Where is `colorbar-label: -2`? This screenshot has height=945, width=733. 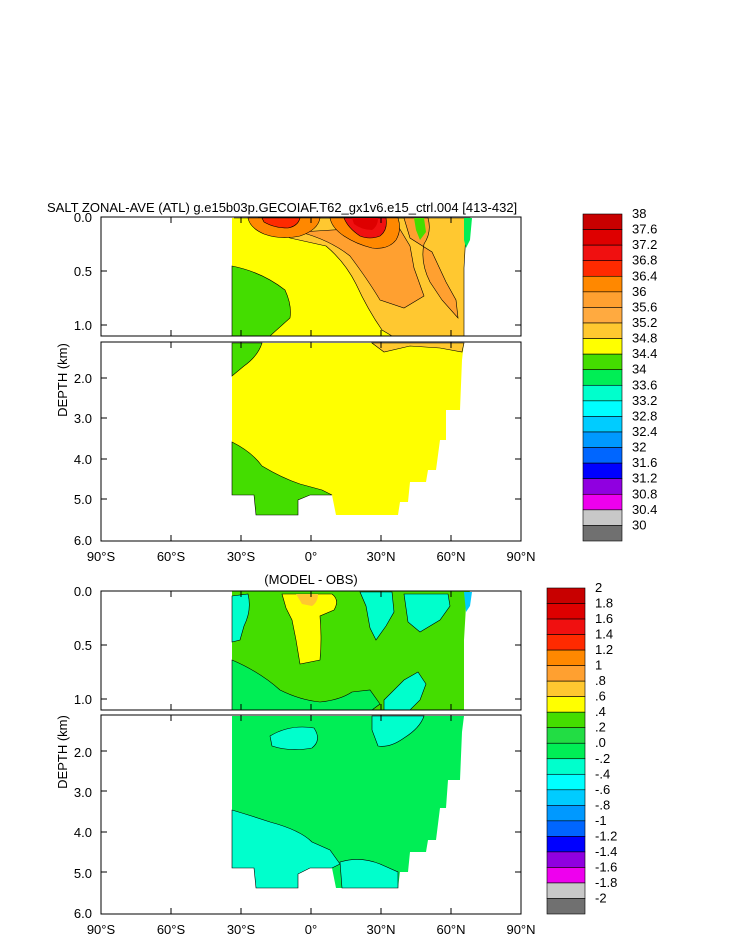 colorbar-label: -2 is located at coordinates (601, 897).